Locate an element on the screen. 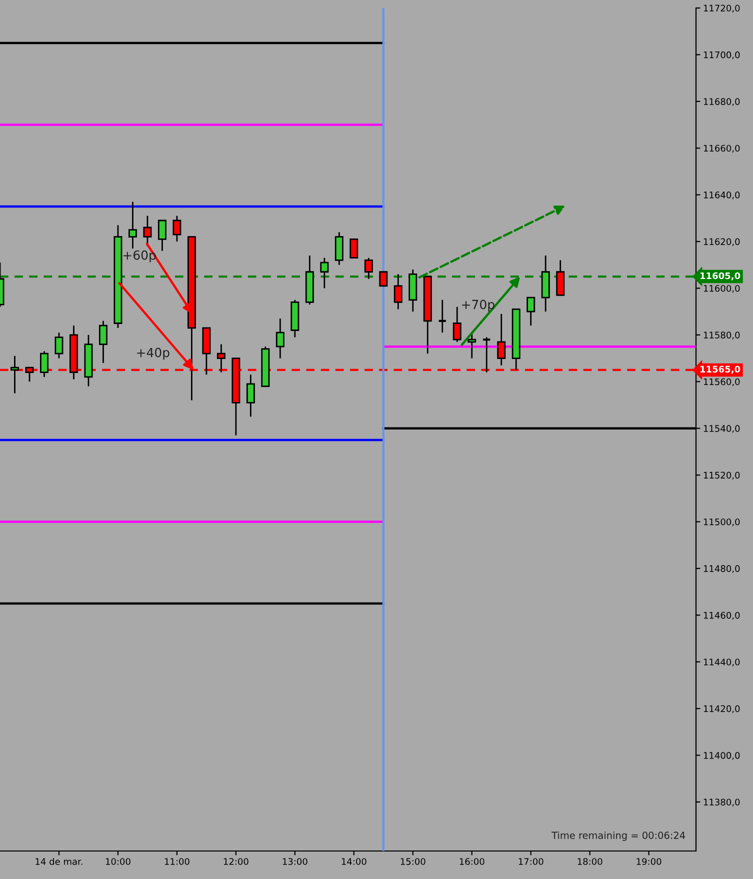 This screenshot has width=753, height=879. y-tick-label: 11520,0 is located at coordinates (722, 476).